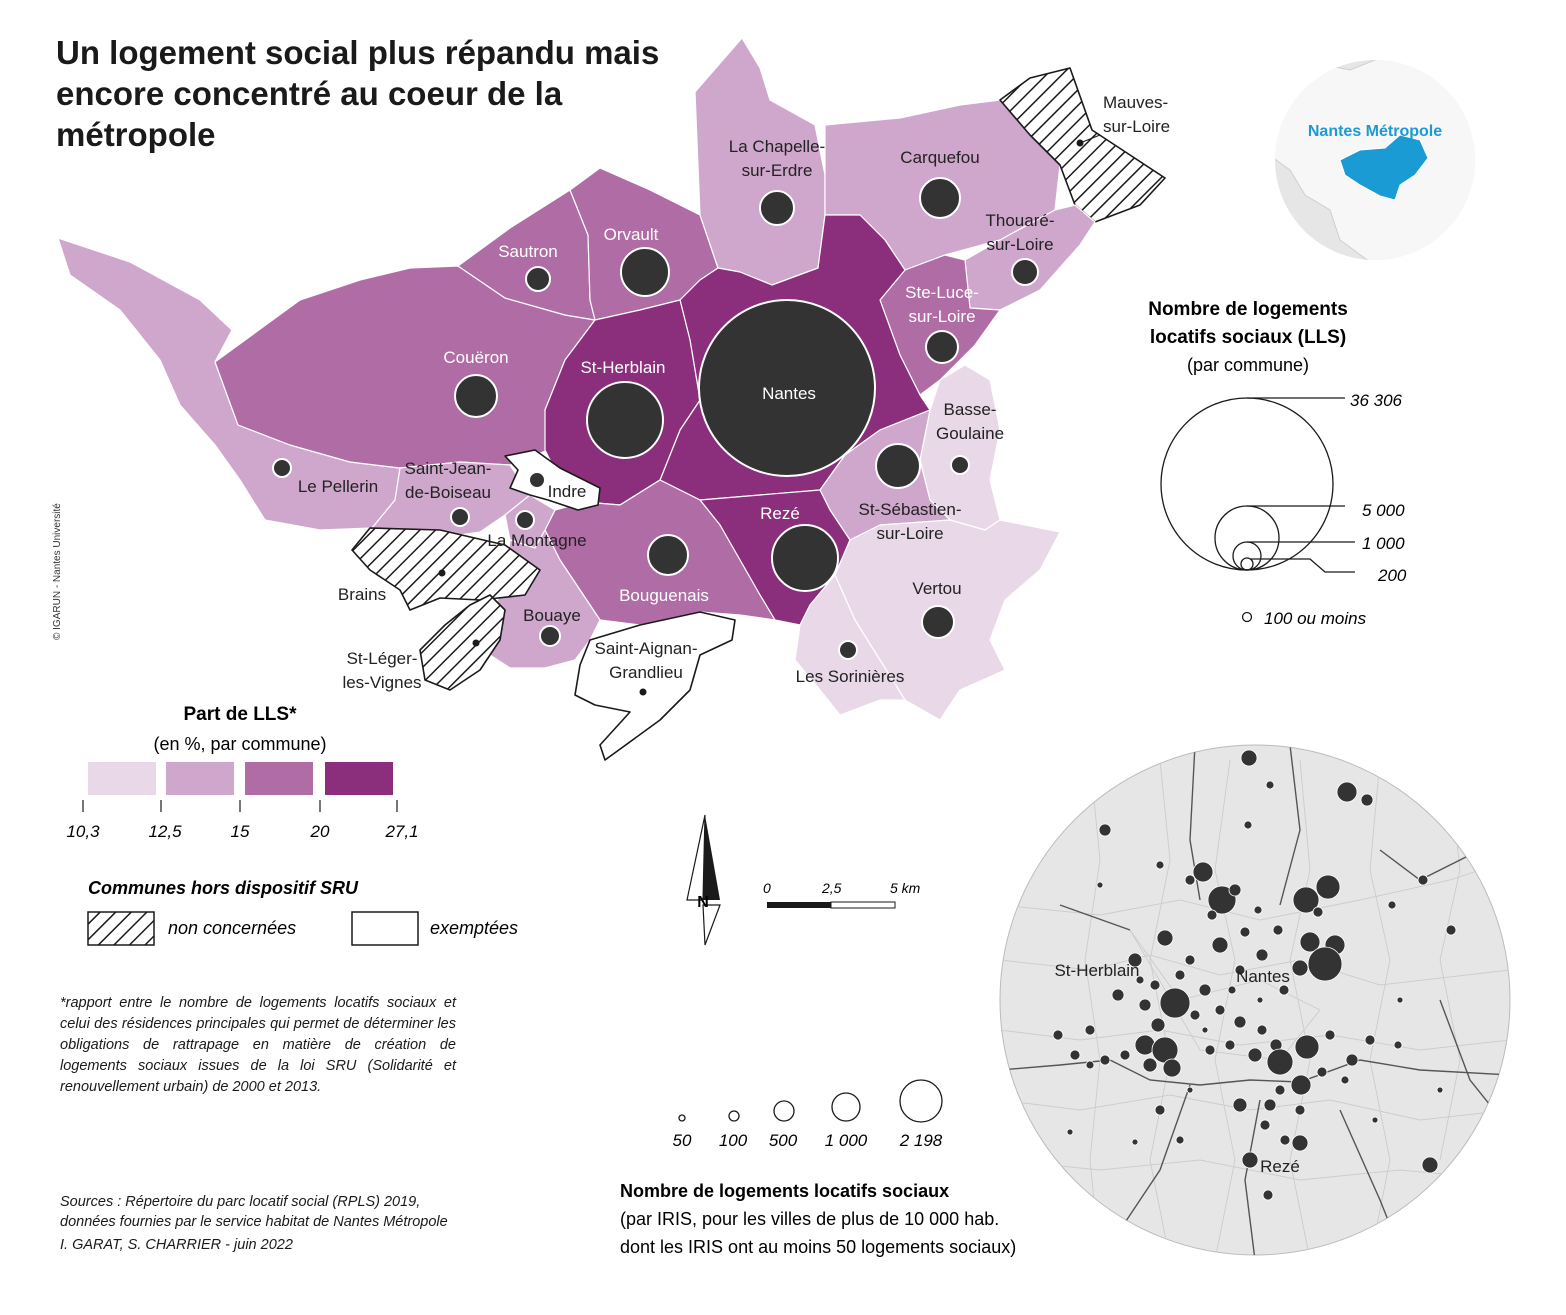 The image size is (1566, 1315). I want to click on label-st-sebastien: St-Sébastien-, so click(910, 509).